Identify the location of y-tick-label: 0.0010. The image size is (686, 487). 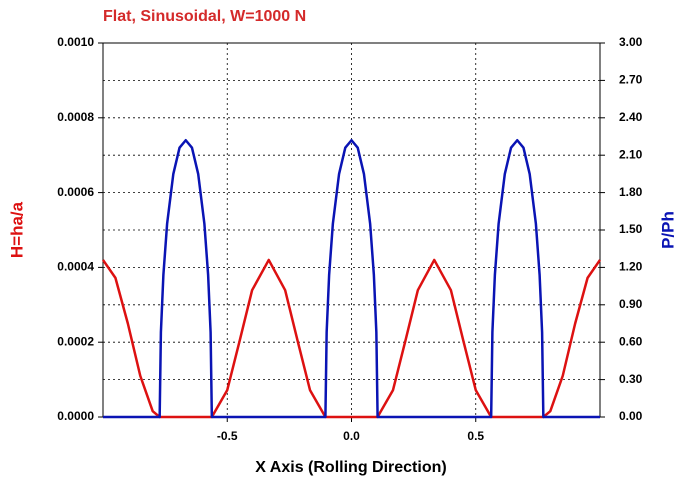
(75, 42).